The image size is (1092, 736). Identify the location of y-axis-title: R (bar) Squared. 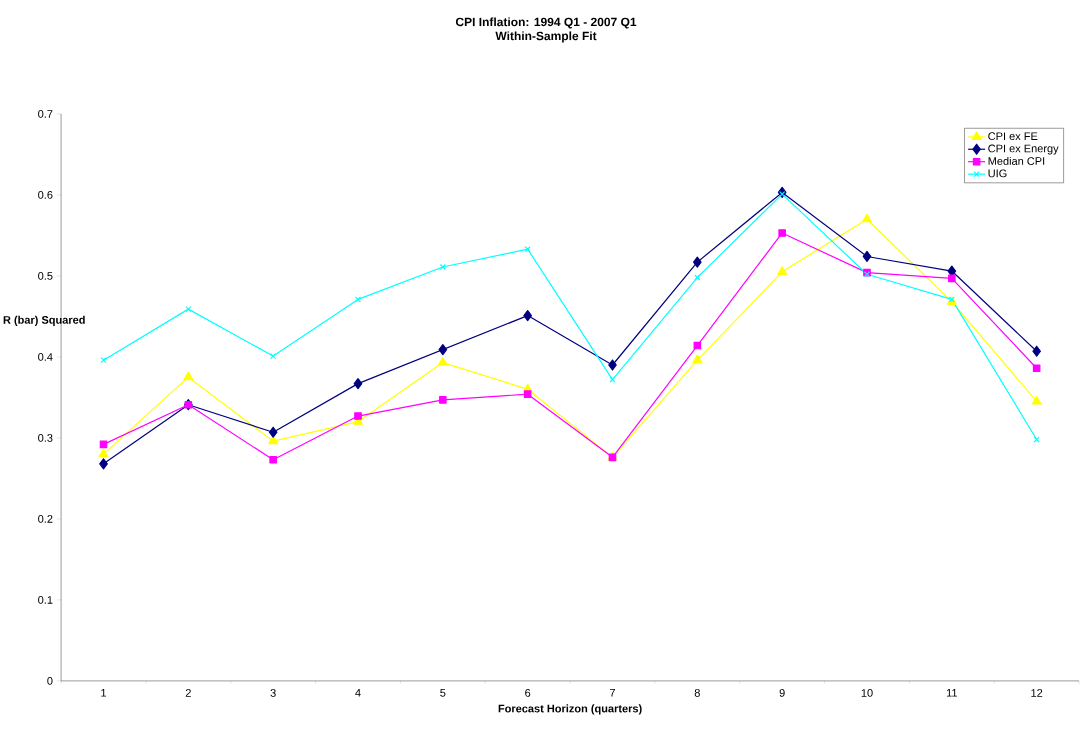
(44, 320).